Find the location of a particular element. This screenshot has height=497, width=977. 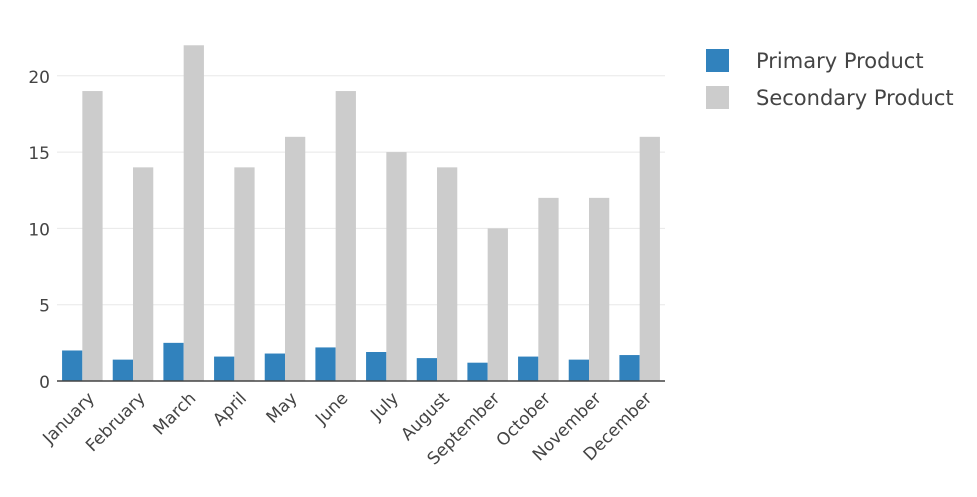

legend-item-secondary: Secondary Product is located at coordinates (830, 98).